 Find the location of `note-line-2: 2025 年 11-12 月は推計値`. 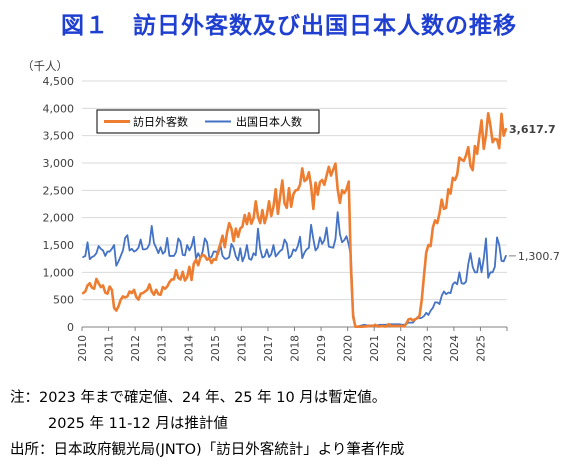

note-line-2: 2025 年 11-12 月は推計値 is located at coordinates (138, 424).